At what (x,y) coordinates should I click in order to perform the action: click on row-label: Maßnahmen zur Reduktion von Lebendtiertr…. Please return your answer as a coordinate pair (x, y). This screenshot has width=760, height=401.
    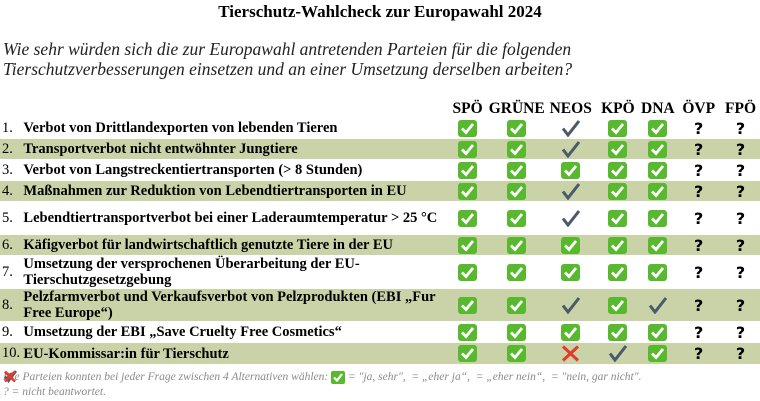
    Looking at the image, I should click on (215, 191).